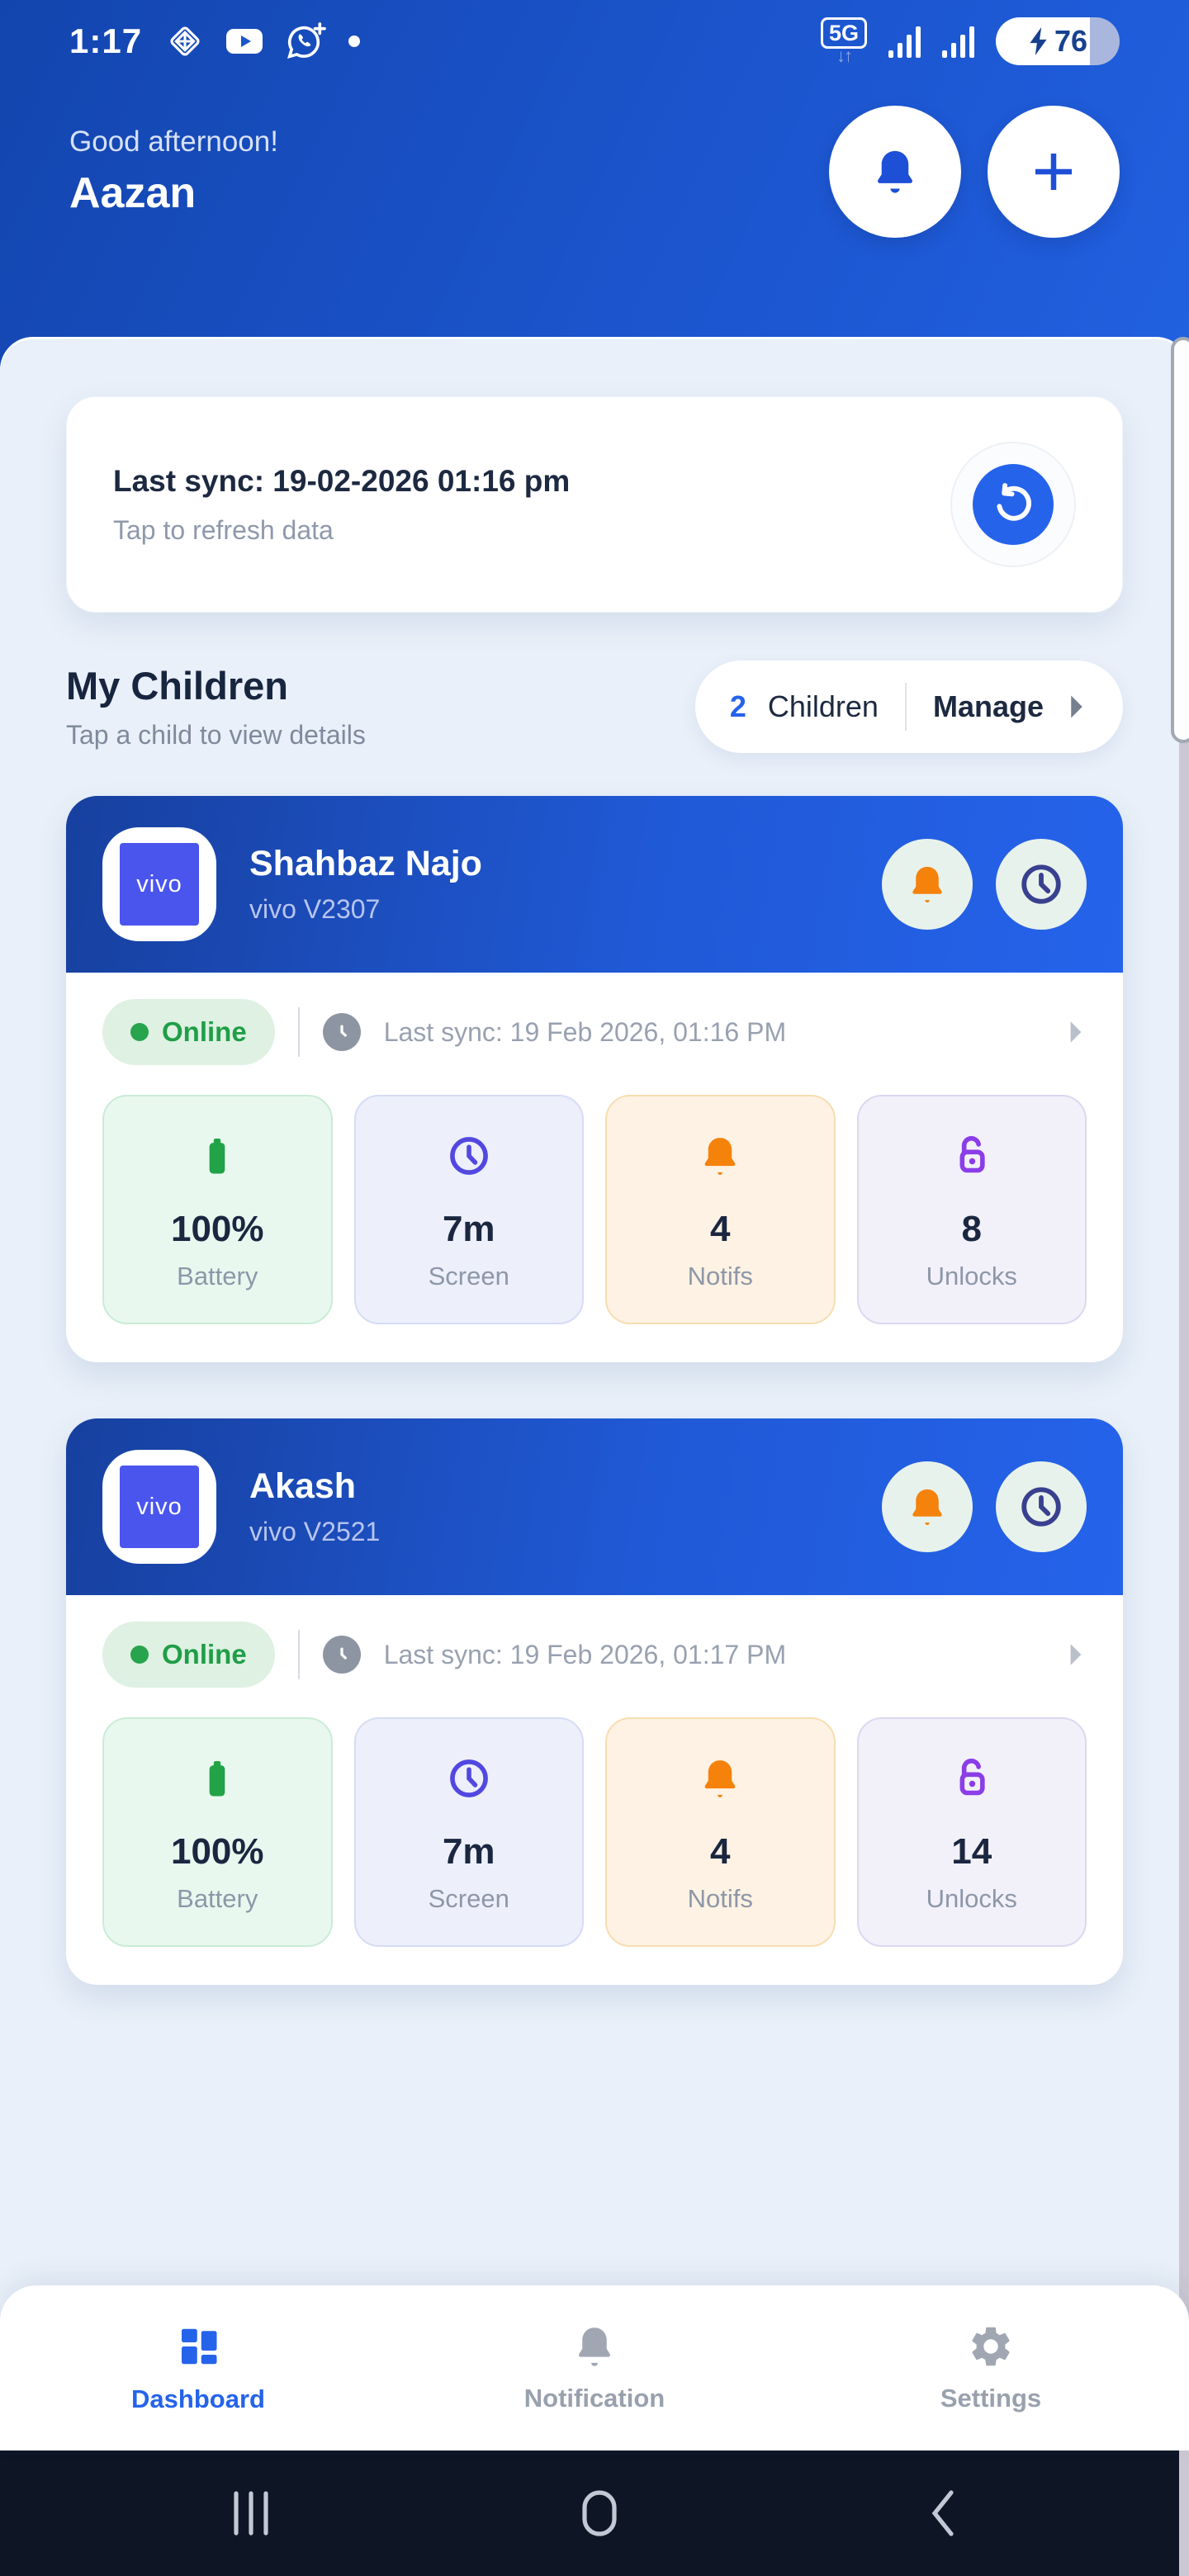 The width and height of the screenshot is (1189, 2576). Describe the element at coordinates (991, 2368) in the screenshot. I see `nav-tab-settings: Settings` at that location.